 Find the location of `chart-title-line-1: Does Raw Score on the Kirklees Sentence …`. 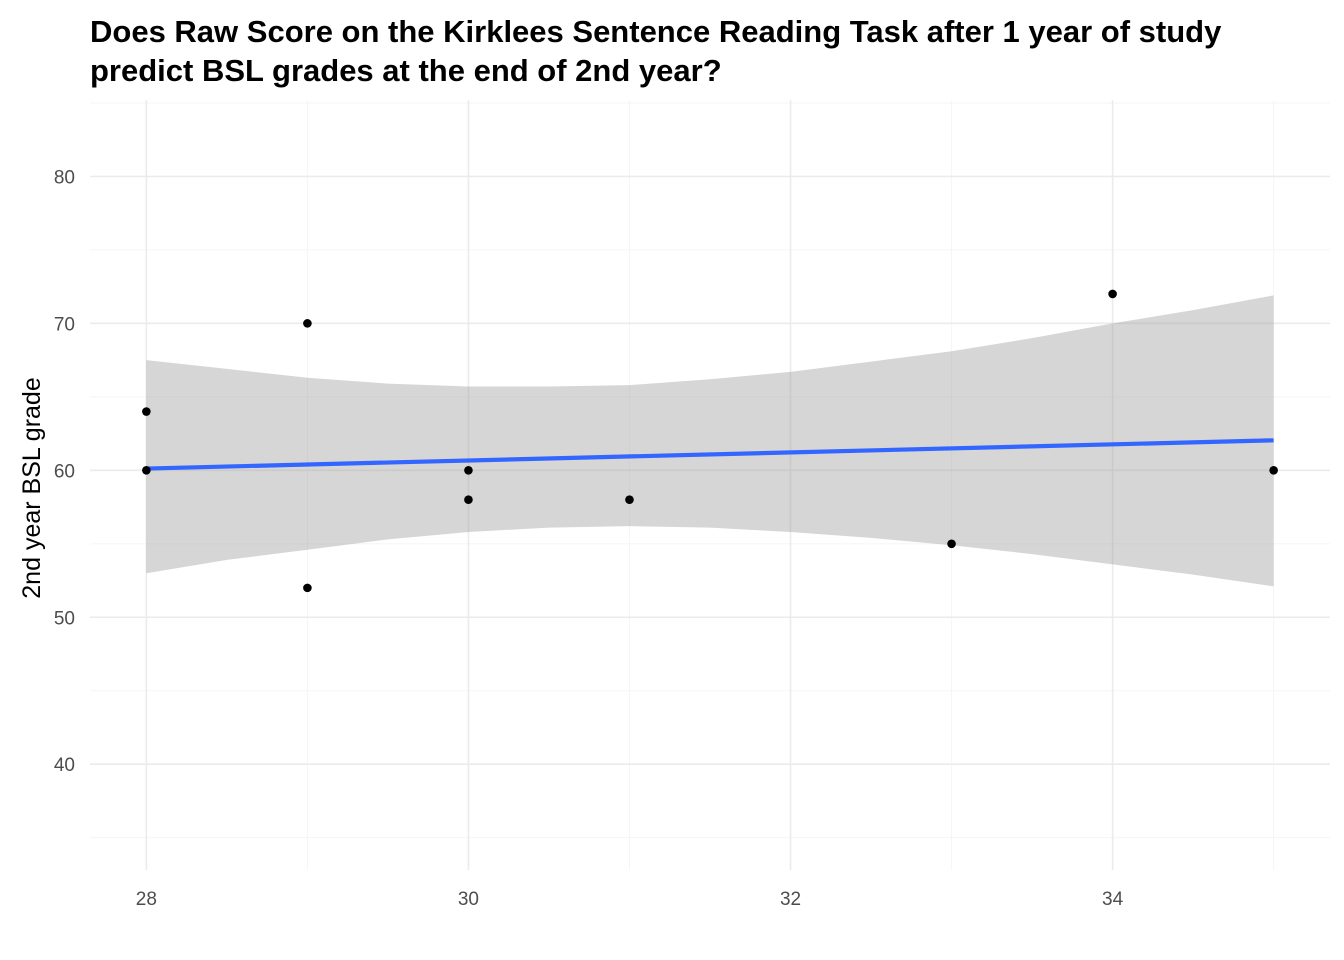

chart-title-line-1: Does Raw Score on the Kirklees Sentence … is located at coordinates (656, 31).